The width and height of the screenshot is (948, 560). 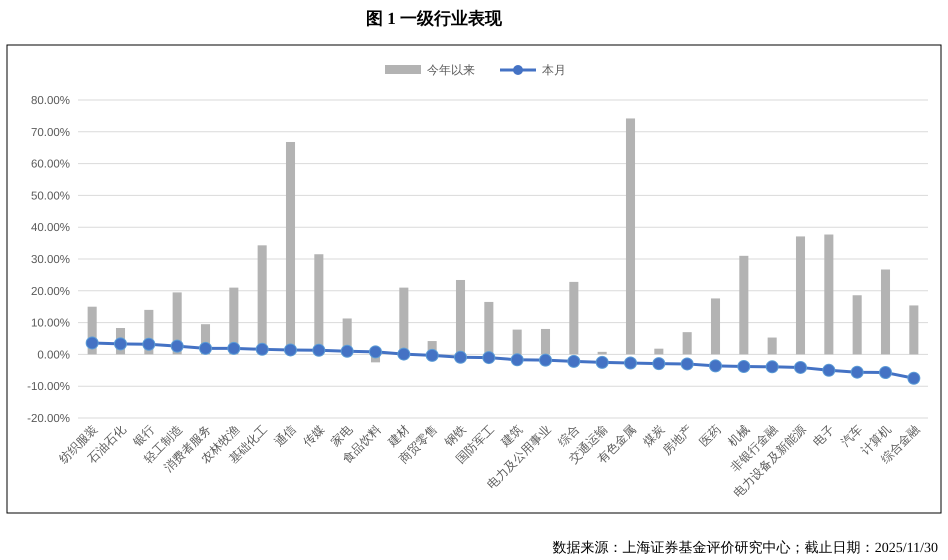 I want to click on x-tick-label: 通信, so click(x=285, y=436).